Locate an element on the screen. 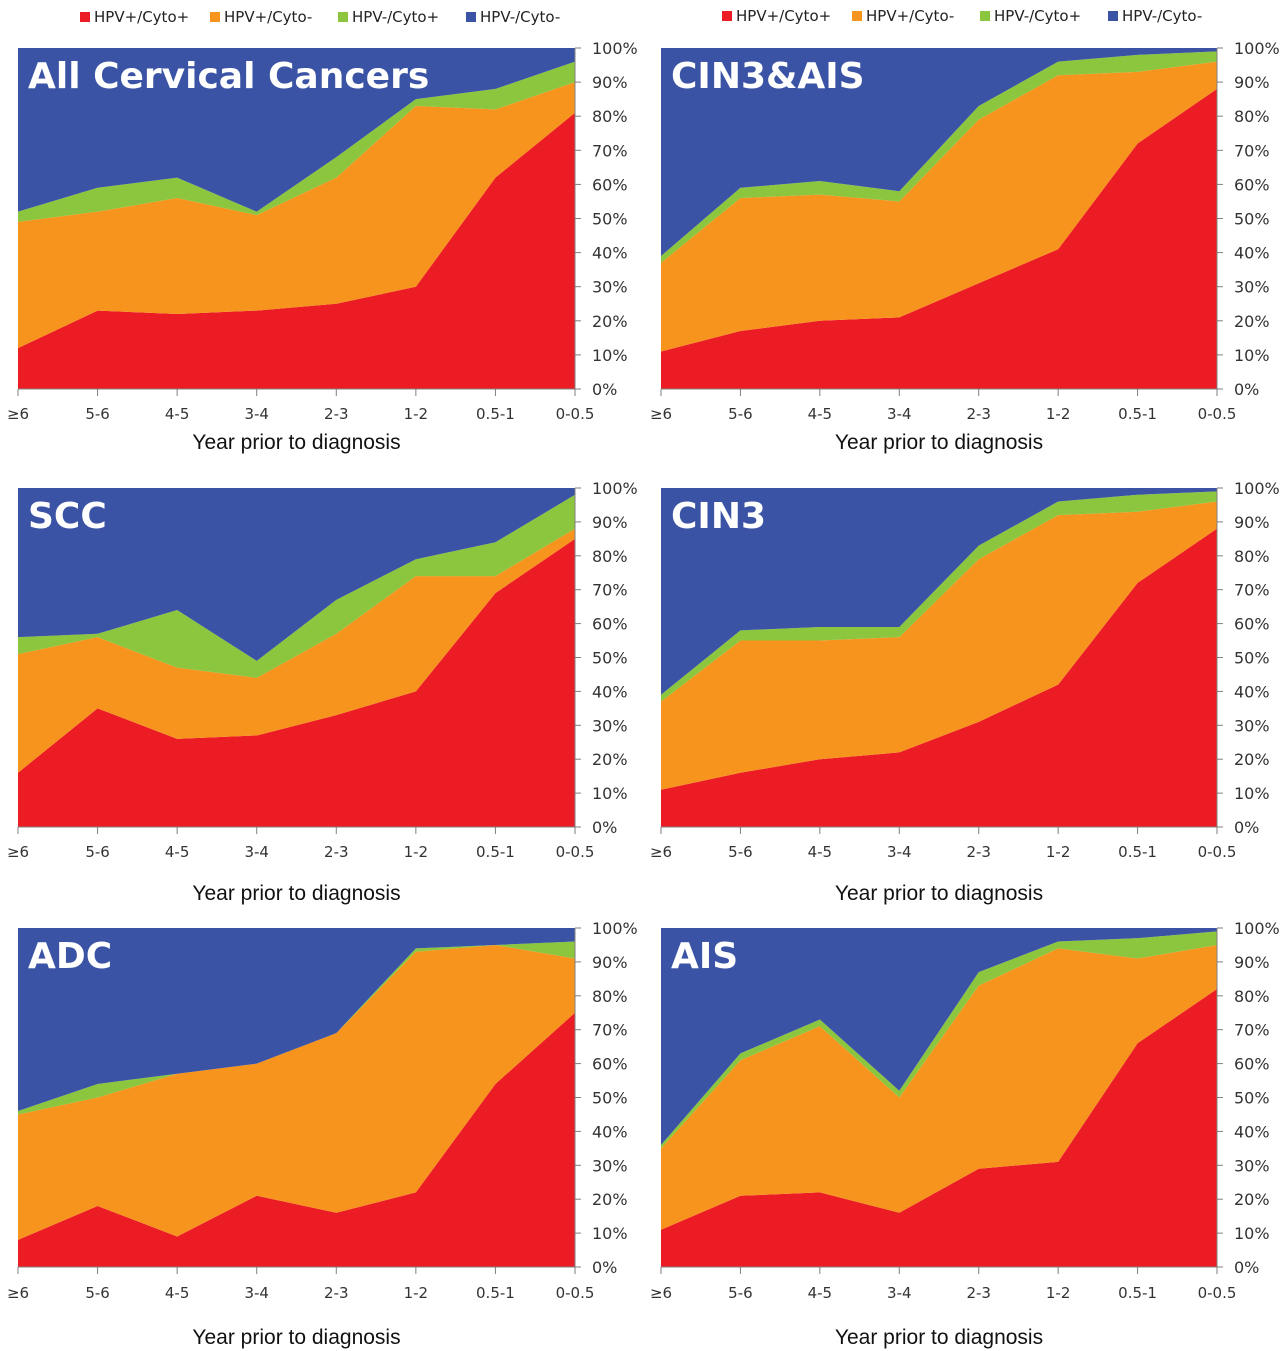 This screenshot has width=1288, height=1351. panel-title: All Cervical Cancers is located at coordinates (228, 76).